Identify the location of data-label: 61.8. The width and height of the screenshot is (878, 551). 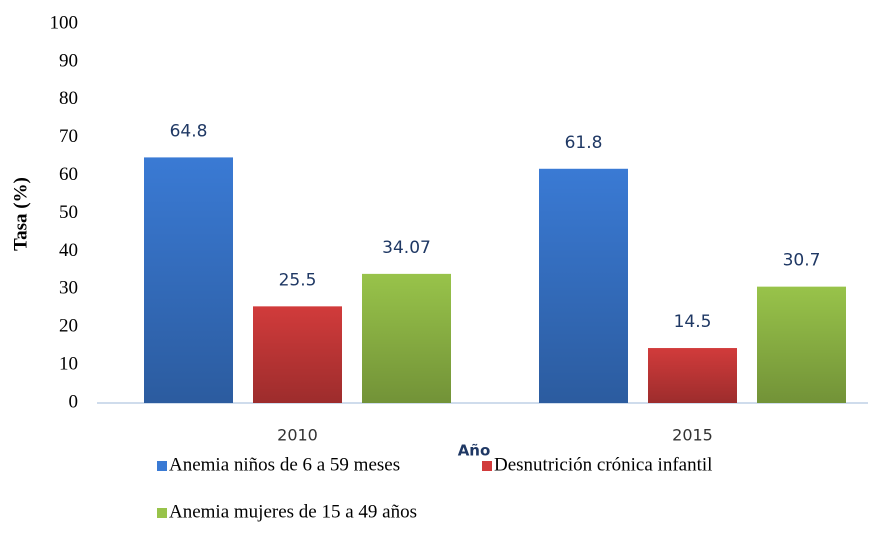
(584, 143).